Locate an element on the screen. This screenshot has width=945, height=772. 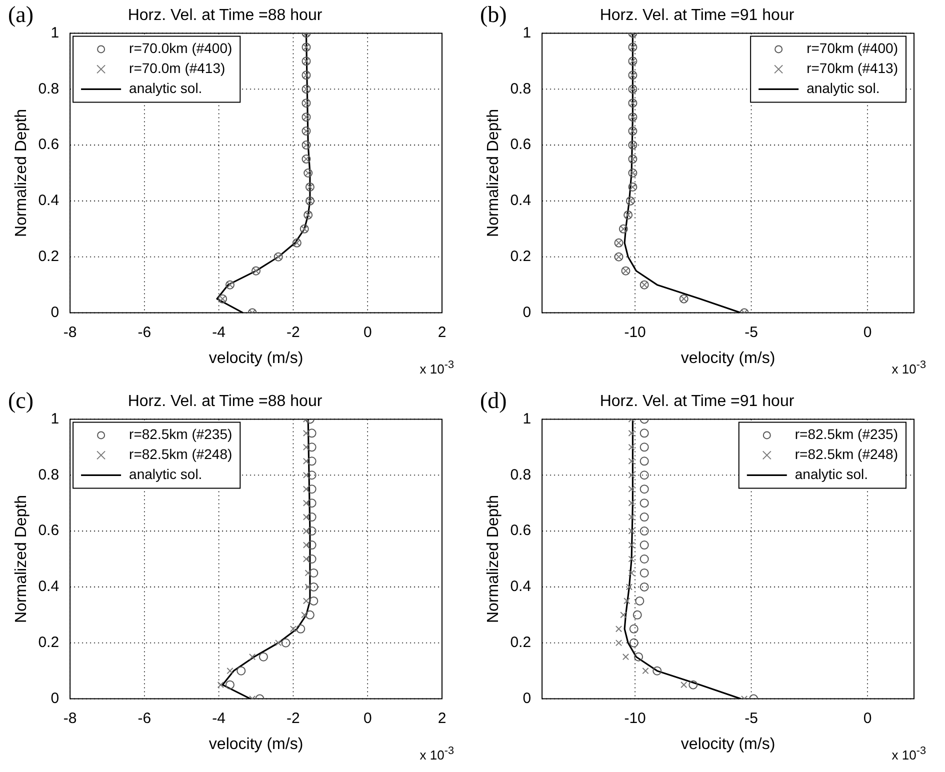
text: (d) is located at coordinates (493, 401).